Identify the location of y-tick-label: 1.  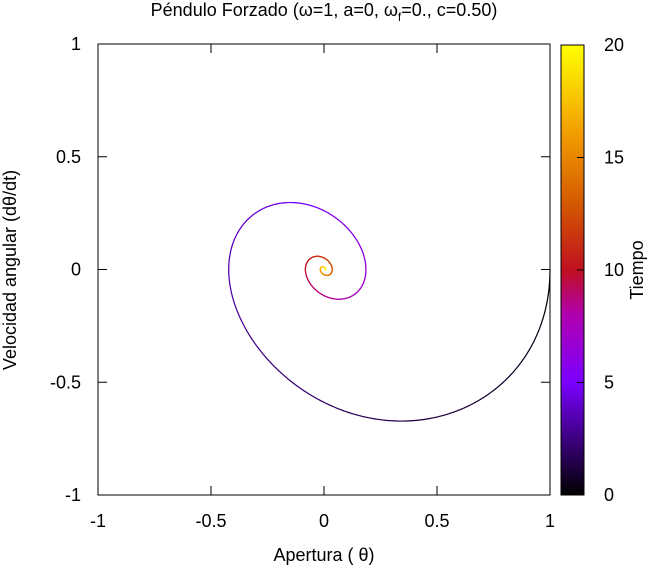
(76, 44).